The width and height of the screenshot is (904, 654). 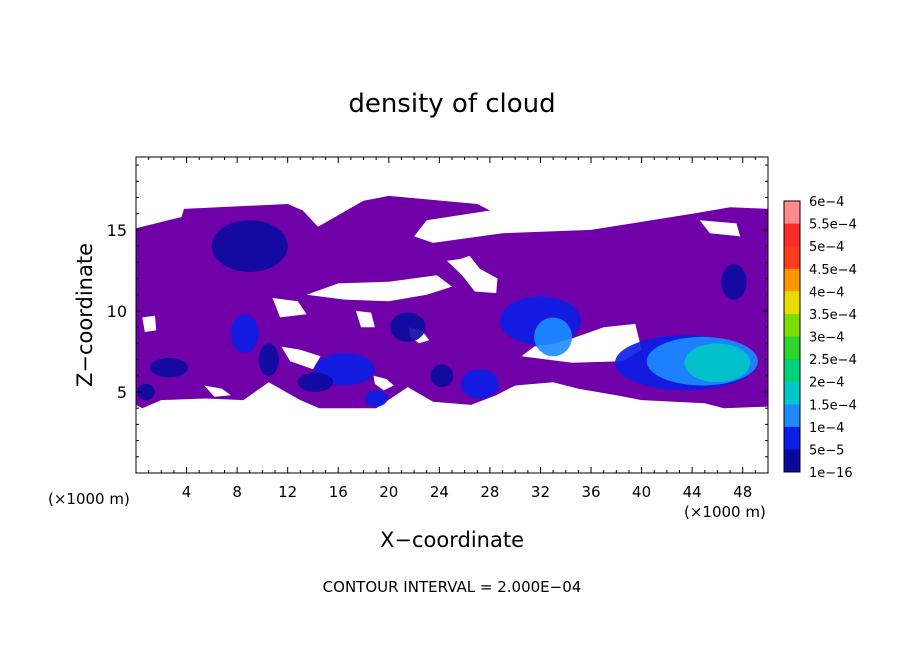 I want to click on x-tick-label-40: 40, so click(x=641, y=492).